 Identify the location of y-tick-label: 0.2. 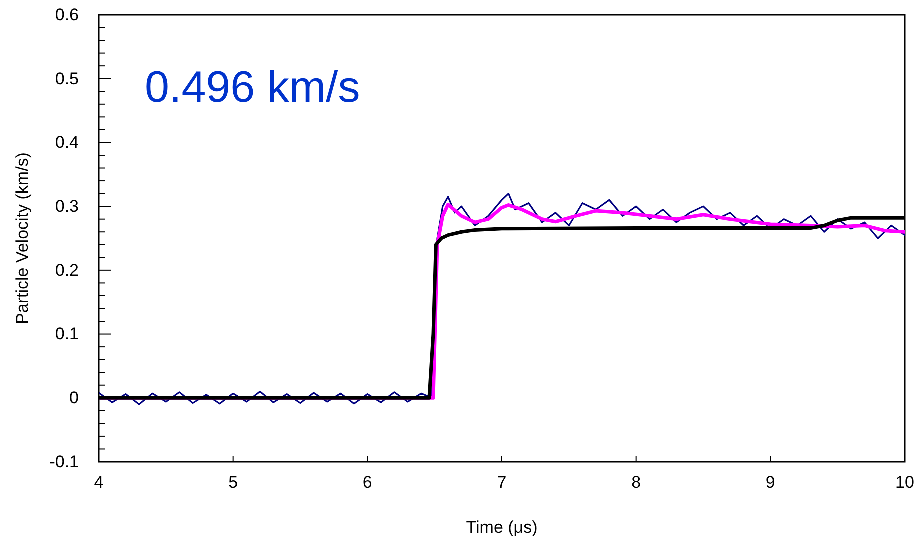
(67, 270).